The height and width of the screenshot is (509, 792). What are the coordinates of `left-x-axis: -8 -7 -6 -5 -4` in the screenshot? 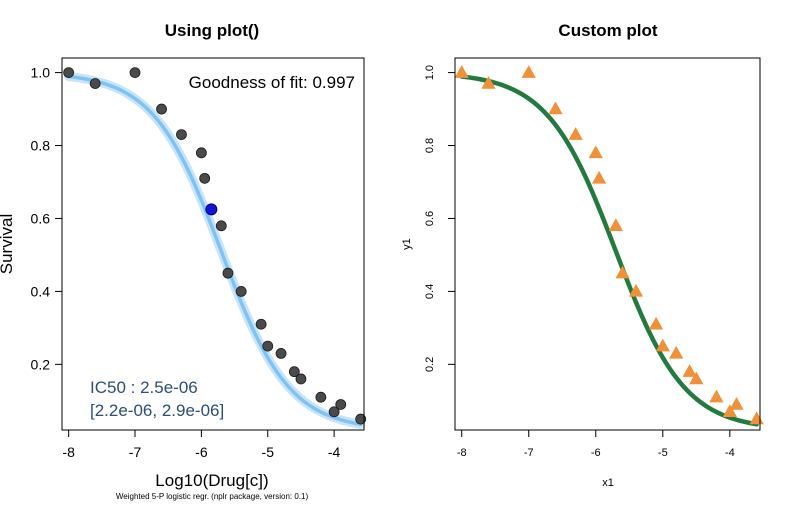 It's located at (201, 445).